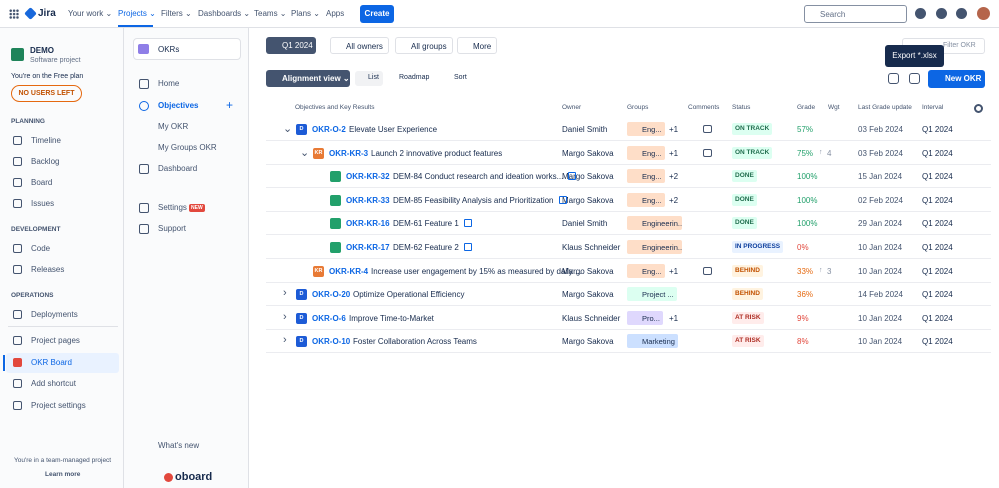 This screenshot has height=488, width=999. What do you see at coordinates (499, 14) in the screenshot?
I see `top-nav` at bounding box center [499, 14].